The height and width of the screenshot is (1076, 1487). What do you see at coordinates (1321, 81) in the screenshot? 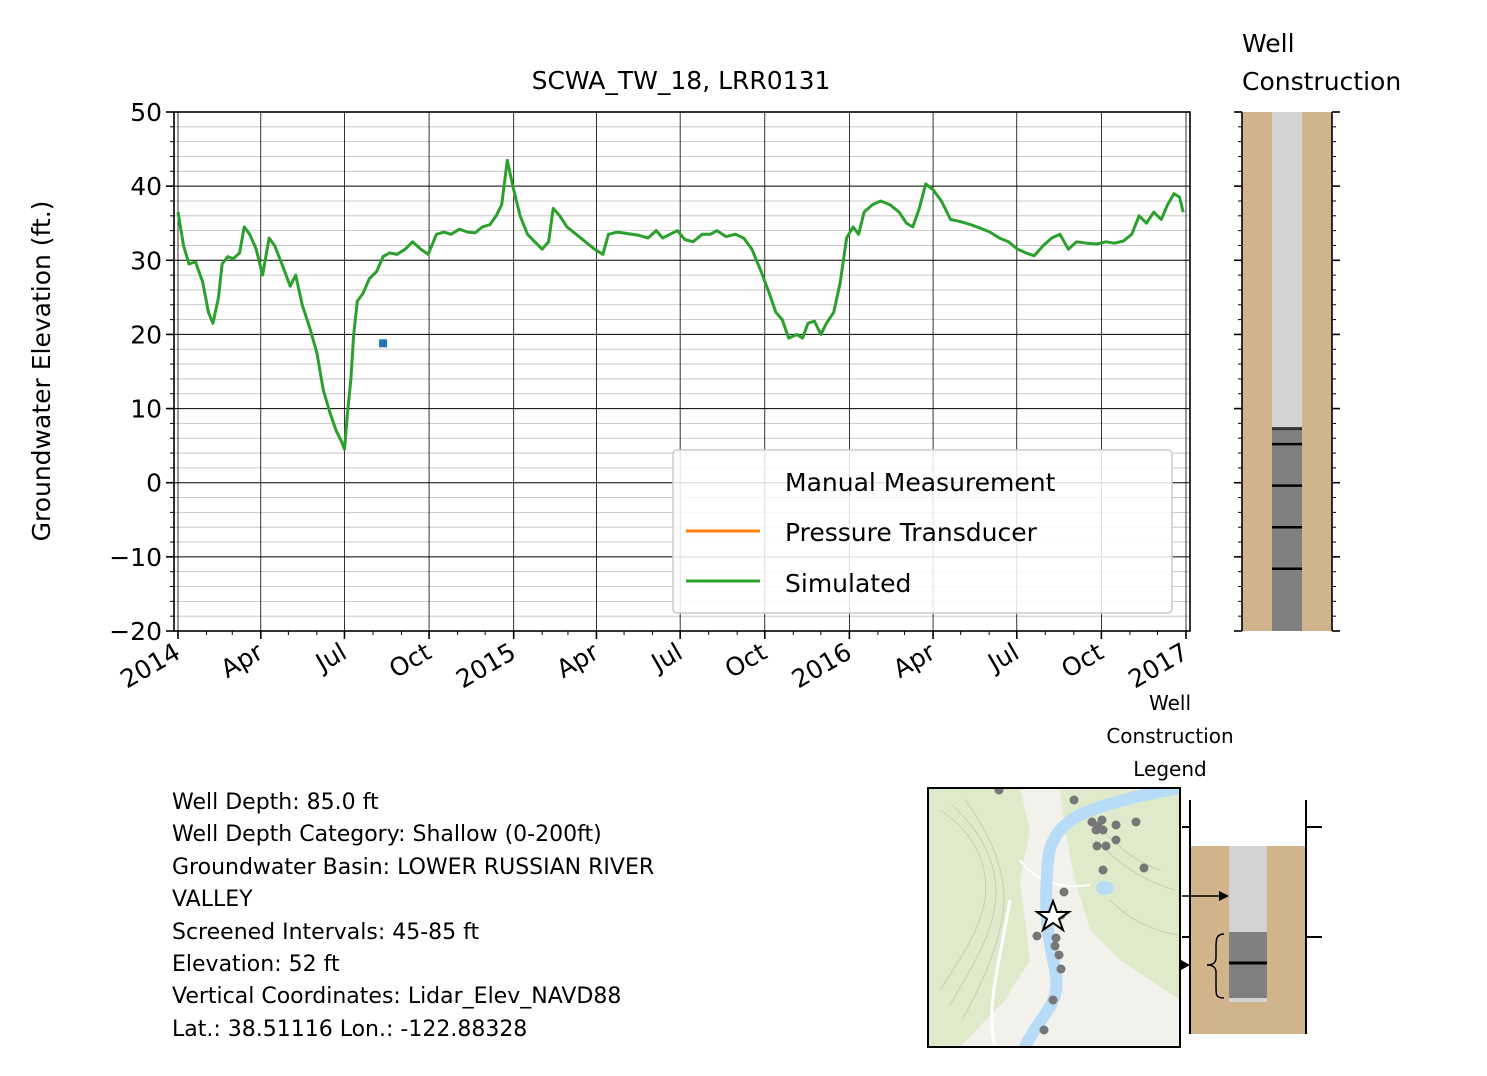
I see `well-construction-title-line2: Construction` at bounding box center [1321, 81].